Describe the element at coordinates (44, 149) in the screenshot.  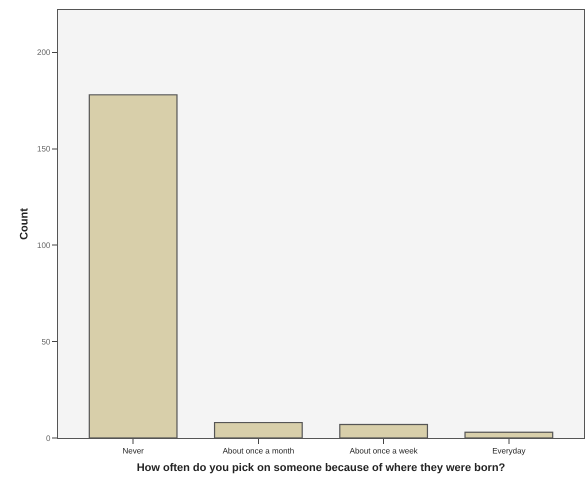
I see `y-tick-label: 150` at that location.